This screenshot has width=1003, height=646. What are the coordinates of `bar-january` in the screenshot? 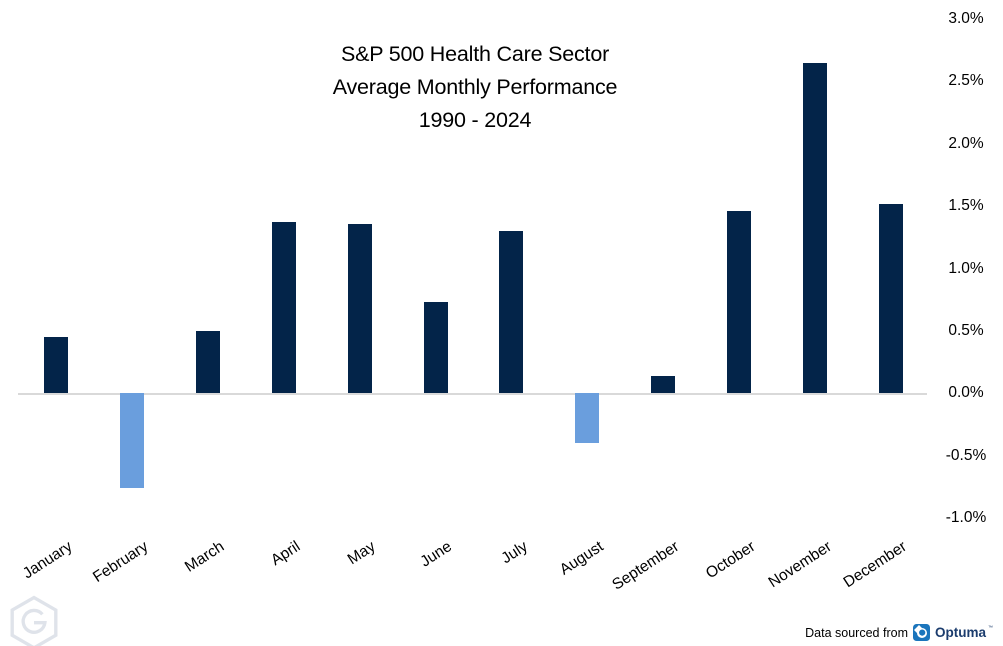 It's located at (56, 365).